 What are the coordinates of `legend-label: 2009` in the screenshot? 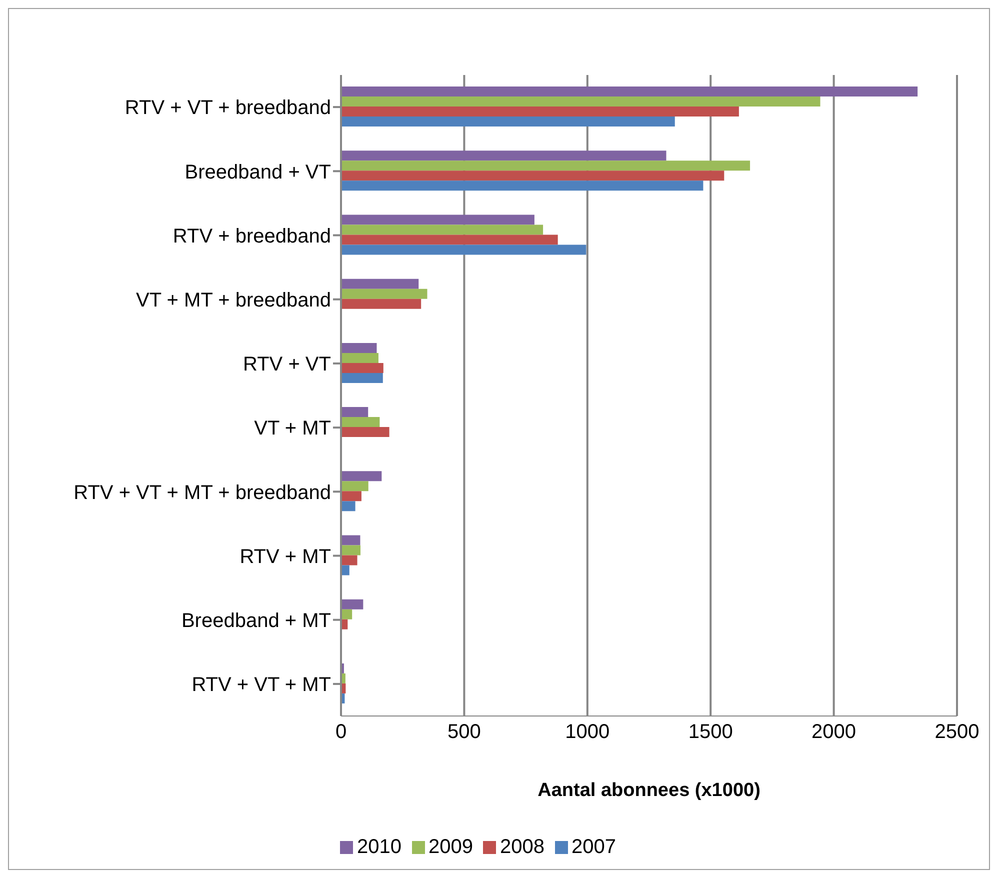 It's located at (450, 847).